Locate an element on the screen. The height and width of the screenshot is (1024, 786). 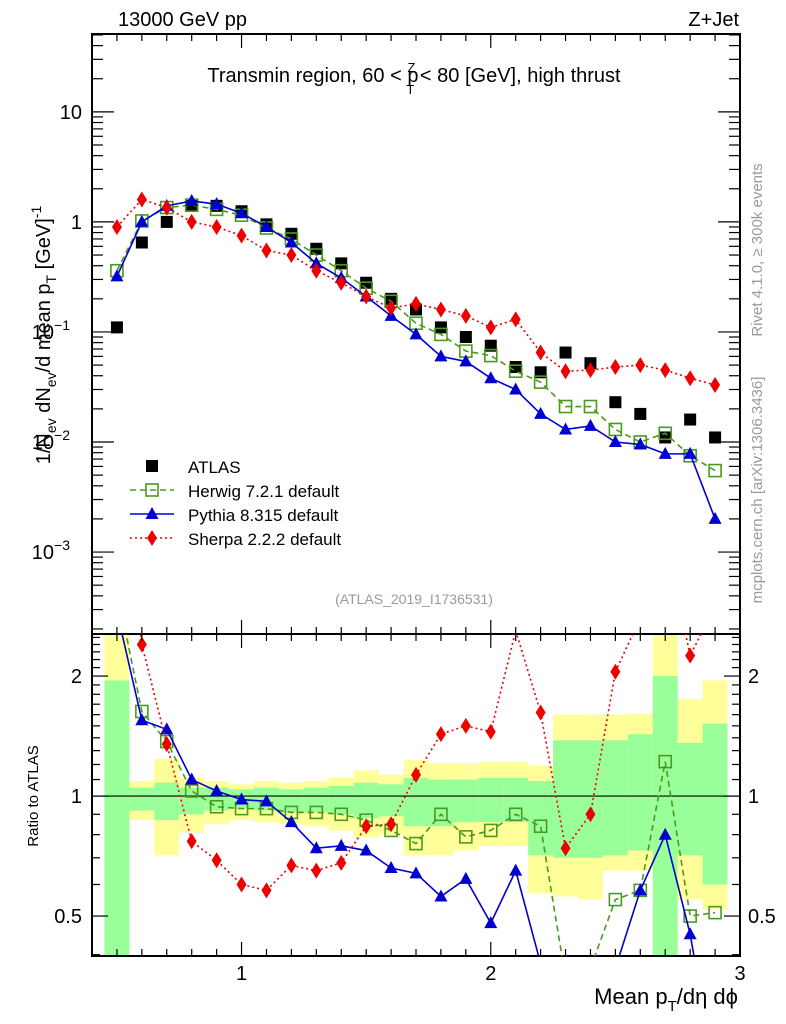
x-label-part: /dη dϕ is located at coordinates (707, 996).